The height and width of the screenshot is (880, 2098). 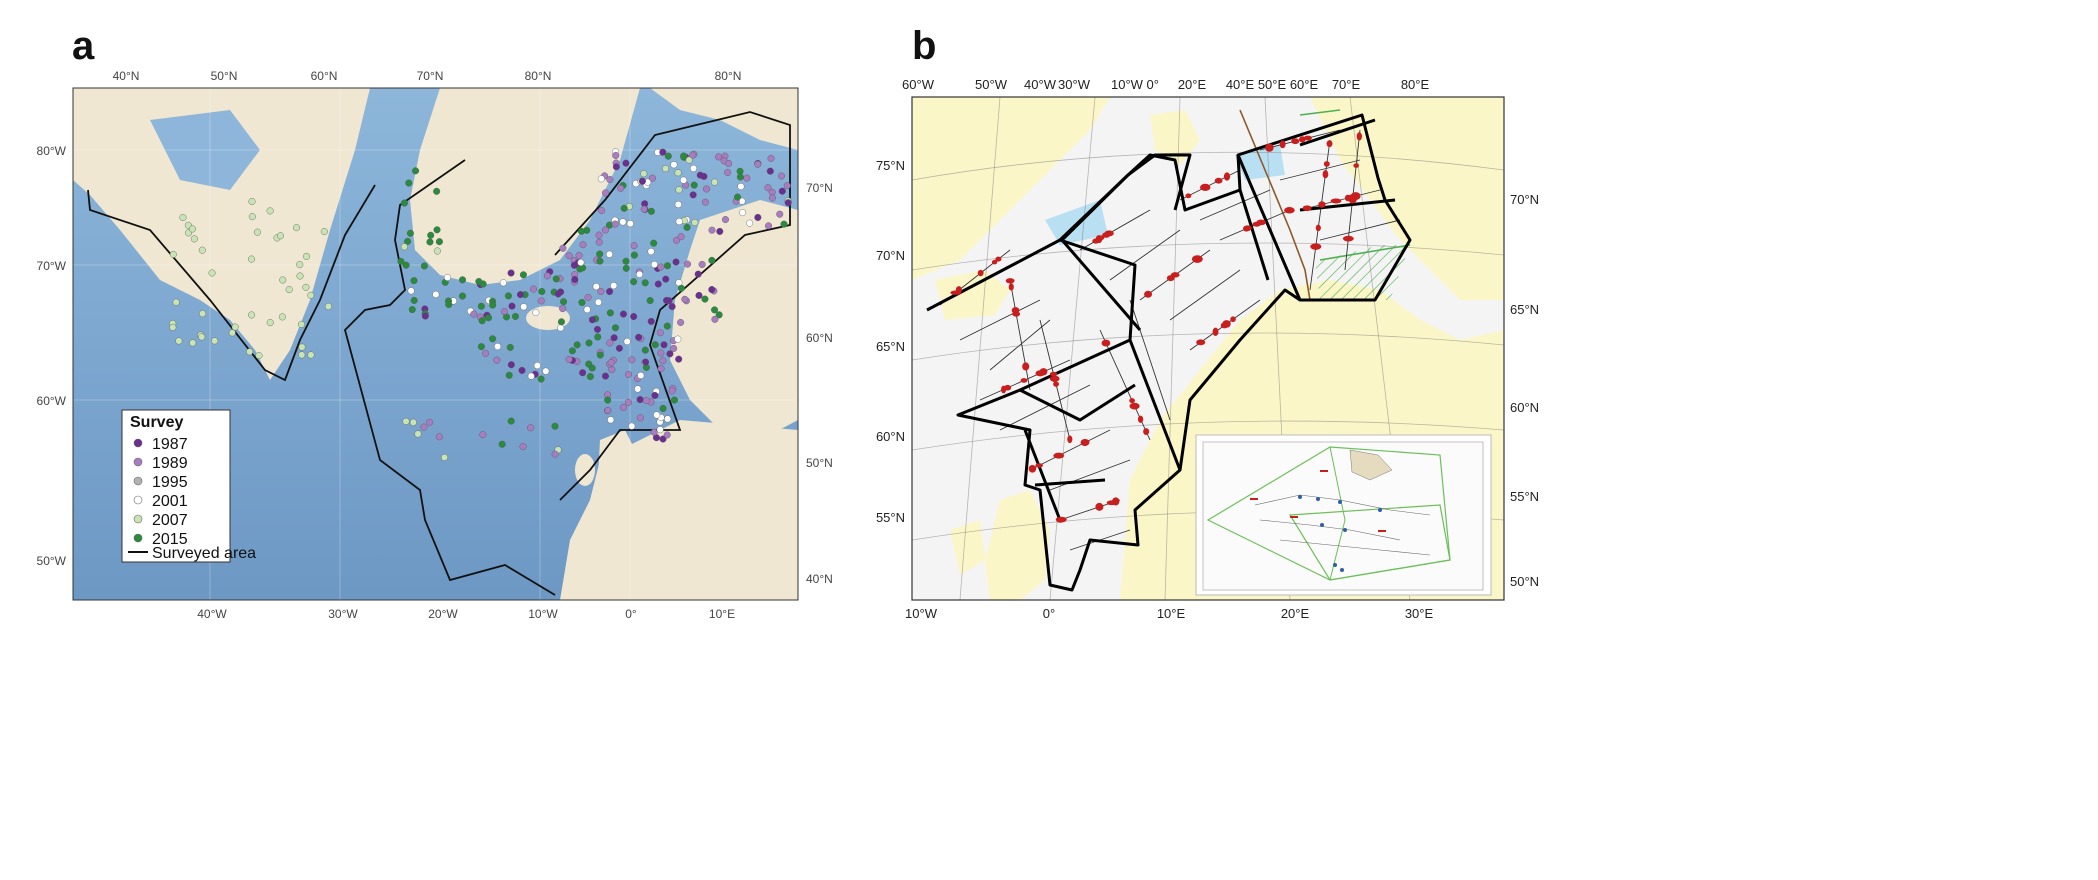 I want to click on map-b-right-ticks: 70°N 65°N 60°N 55°N 50°N, so click(x=1524, y=390).